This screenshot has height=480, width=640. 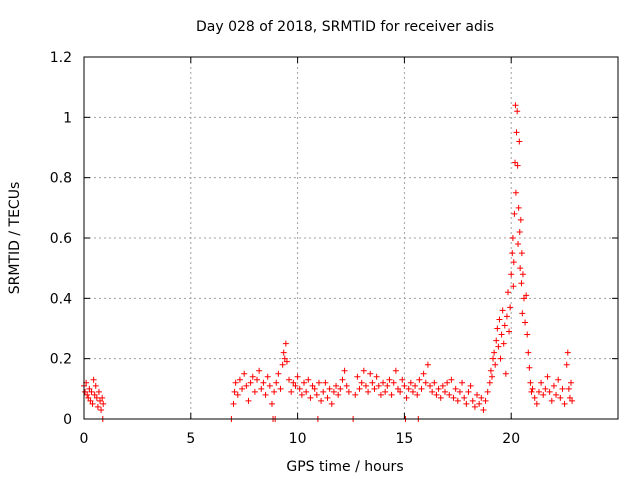 What do you see at coordinates (61, 360) in the screenshot?
I see `y-tick-label: 0.2` at bounding box center [61, 360].